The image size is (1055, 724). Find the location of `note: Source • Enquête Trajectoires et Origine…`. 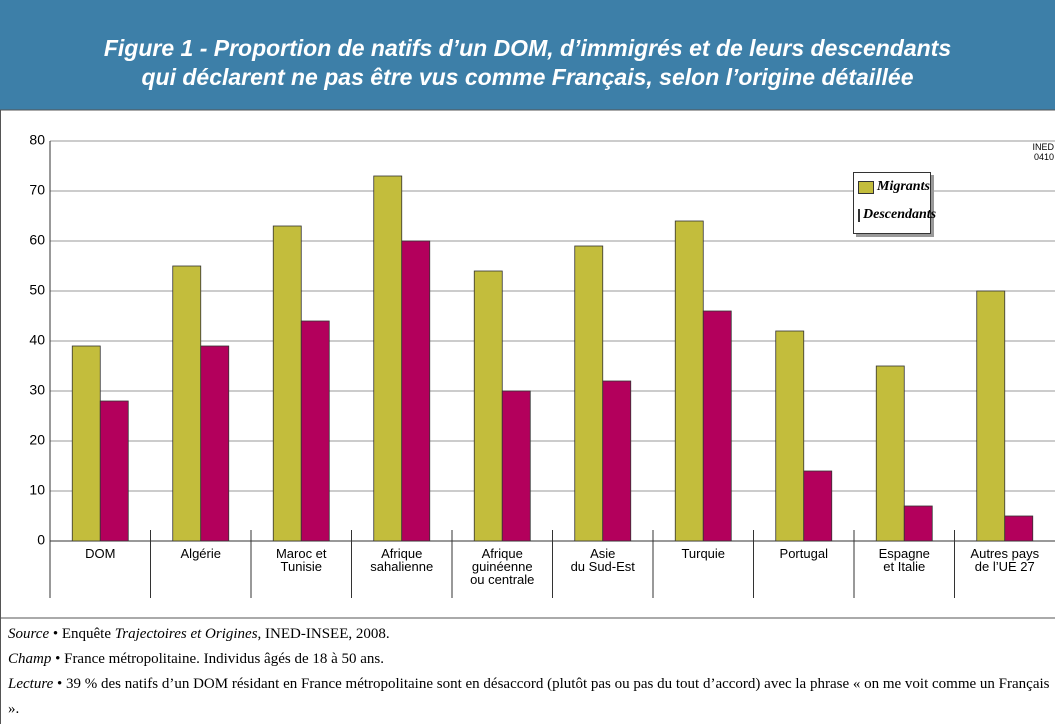

note: Source • Enquête Trajectoires et Origine… is located at coordinates (530, 634).